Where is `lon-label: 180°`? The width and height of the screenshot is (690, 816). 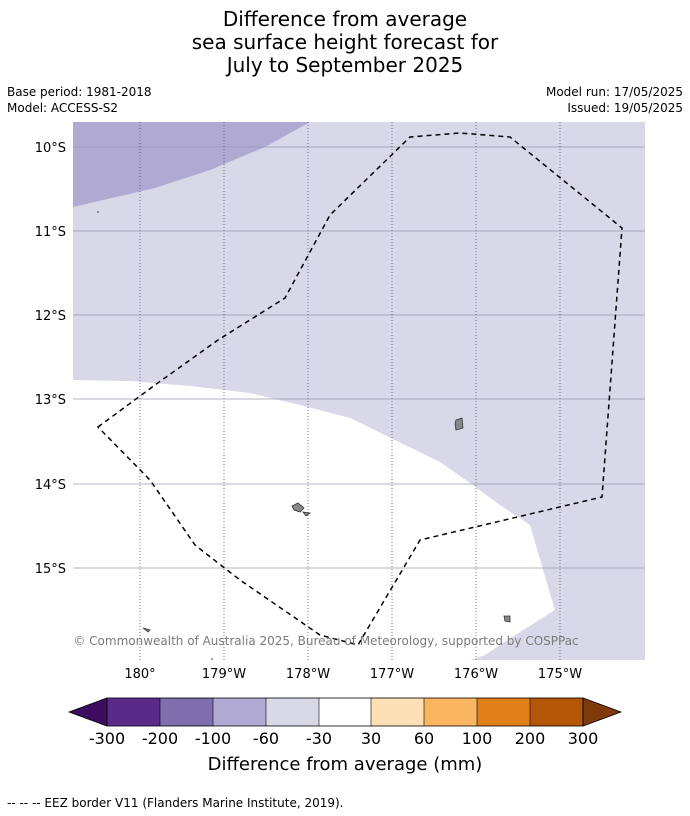 lon-label: 180° is located at coordinates (139, 674).